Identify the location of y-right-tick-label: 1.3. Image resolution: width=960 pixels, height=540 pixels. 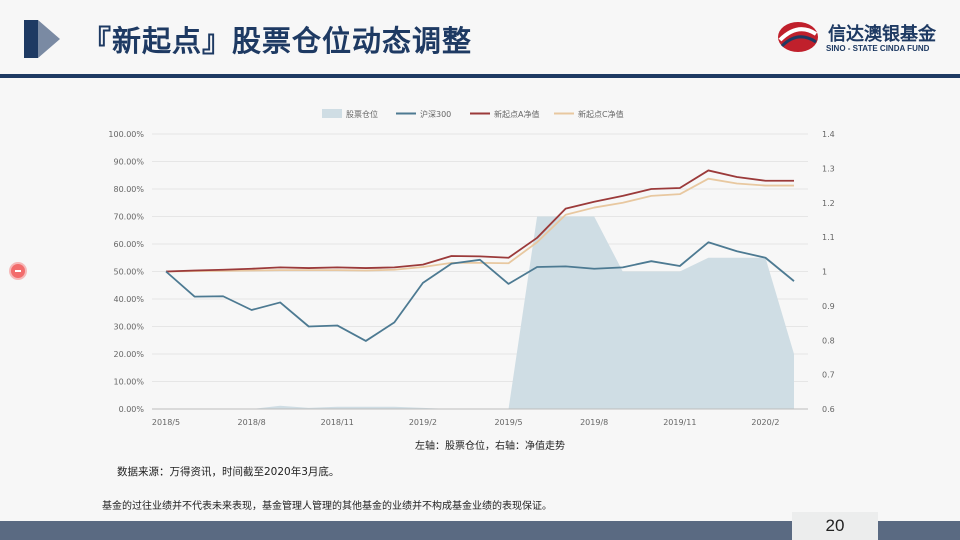
(828, 168).